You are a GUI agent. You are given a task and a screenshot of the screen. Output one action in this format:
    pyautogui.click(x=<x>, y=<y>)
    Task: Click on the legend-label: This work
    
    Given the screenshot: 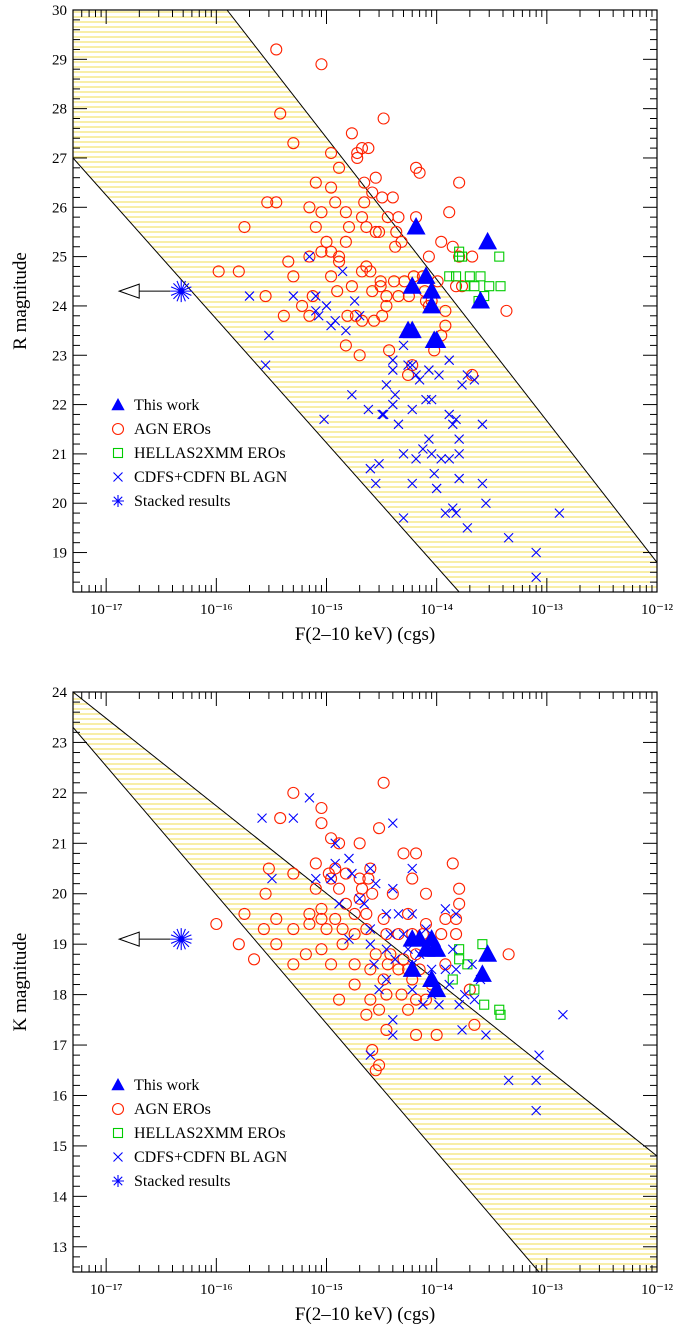 What is the action you would take?
    pyautogui.click(x=166, y=405)
    